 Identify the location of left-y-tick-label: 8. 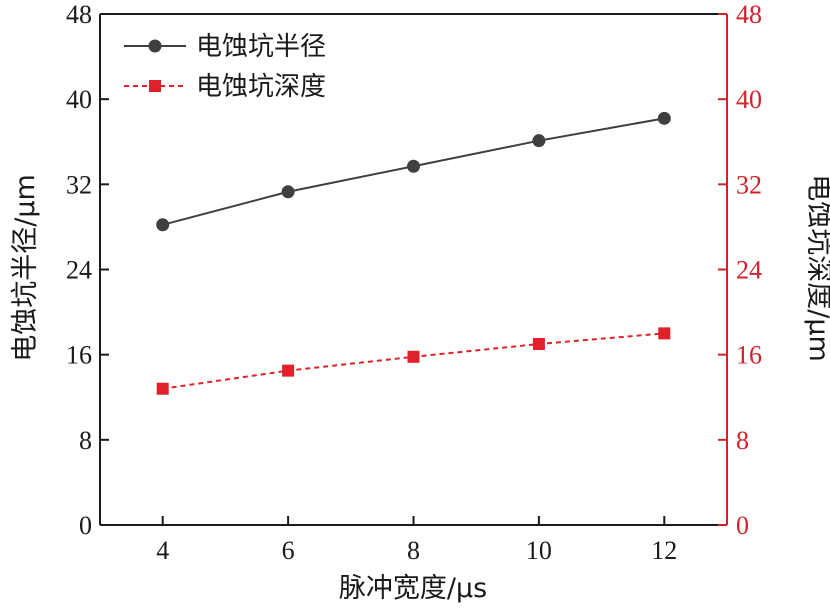
(85, 440).